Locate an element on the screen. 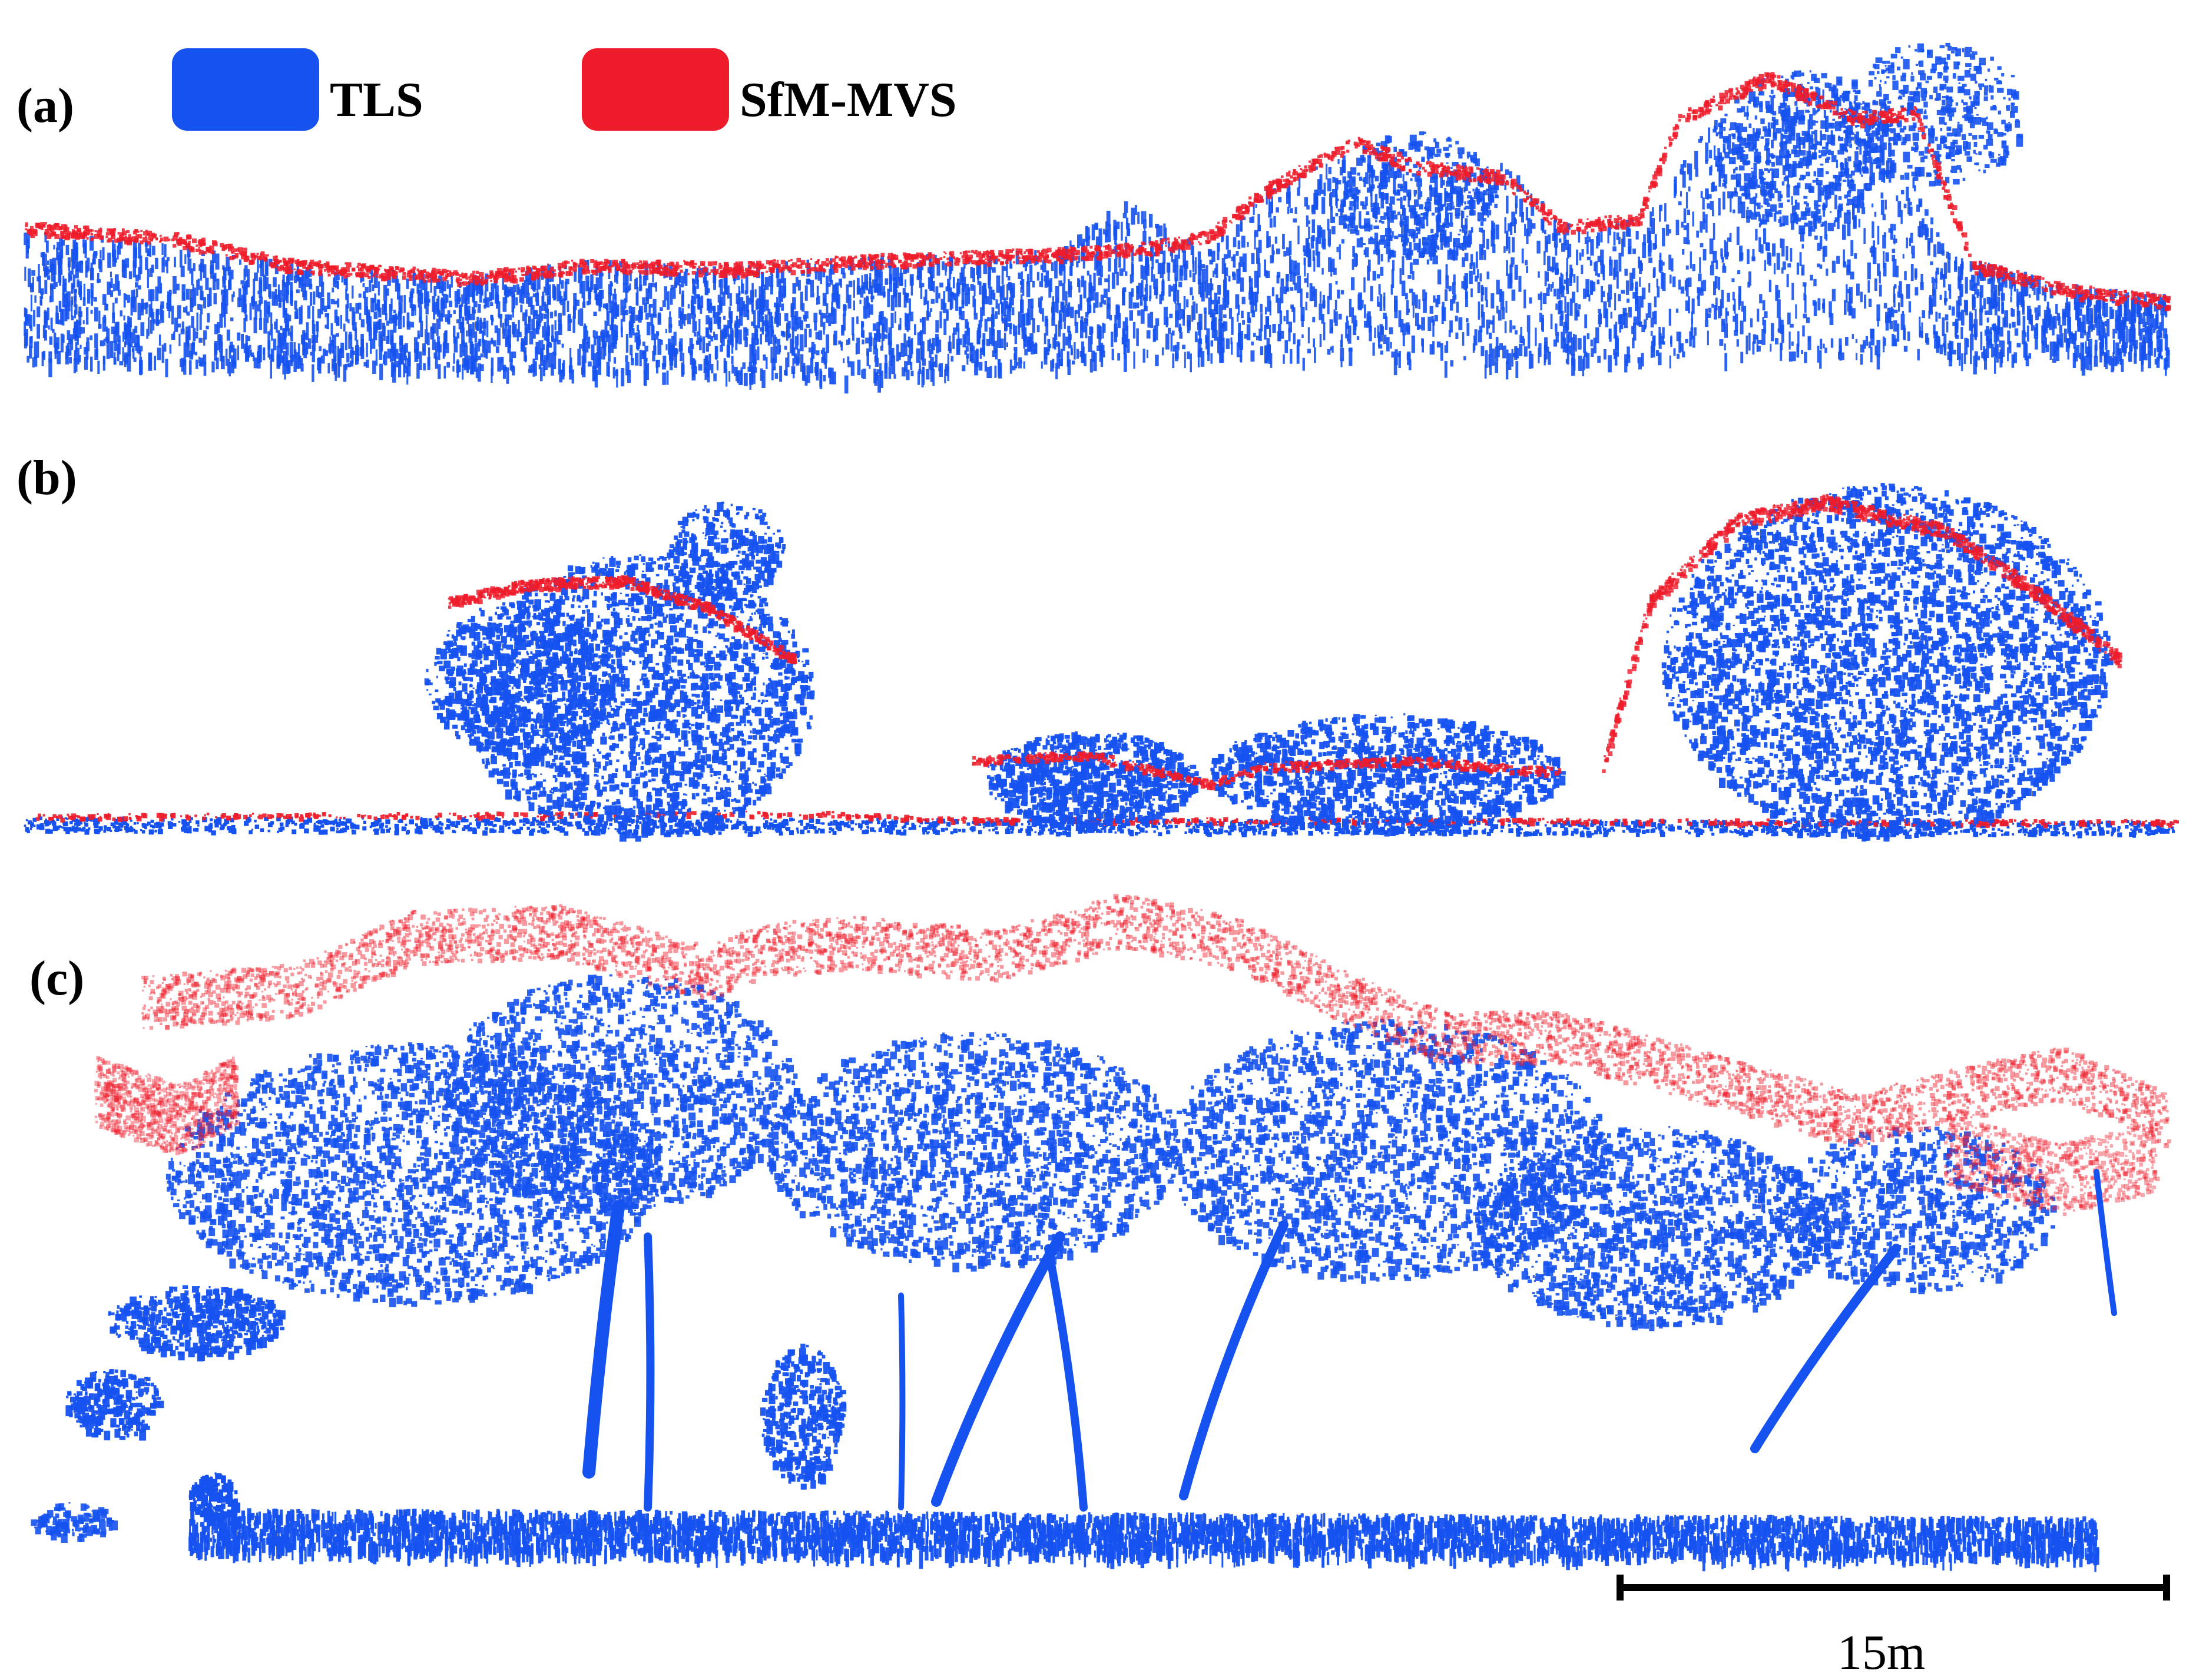 This screenshot has width=2206, height=1680. panel-label-c: (c) is located at coordinates (57, 978).